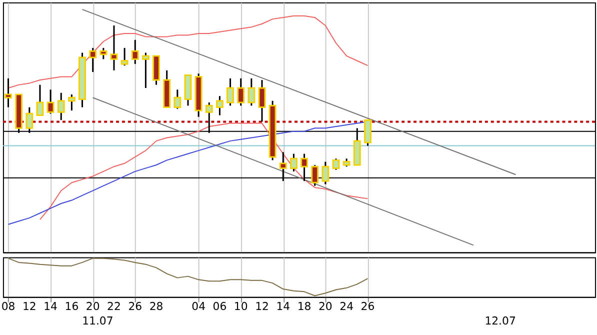 The width and height of the screenshot is (597, 335). I want to click on x-tick-label: 28, so click(156, 306).